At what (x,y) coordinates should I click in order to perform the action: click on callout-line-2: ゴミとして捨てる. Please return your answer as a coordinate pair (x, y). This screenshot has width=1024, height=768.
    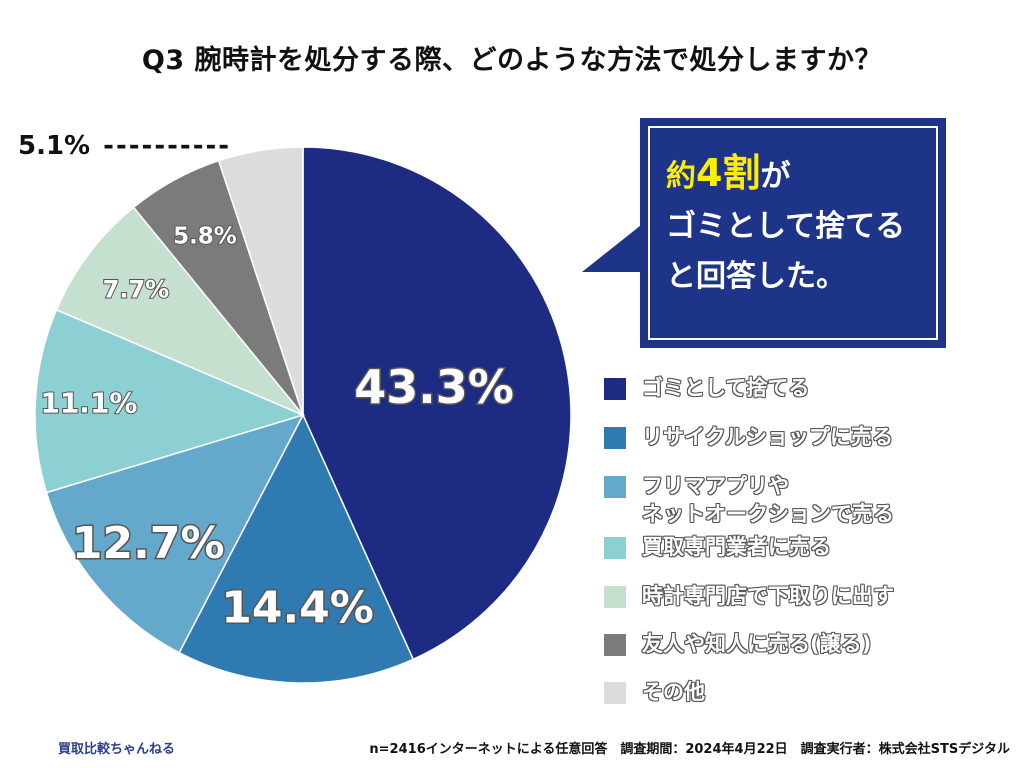
    Looking at the image, I should click on (786, 226).